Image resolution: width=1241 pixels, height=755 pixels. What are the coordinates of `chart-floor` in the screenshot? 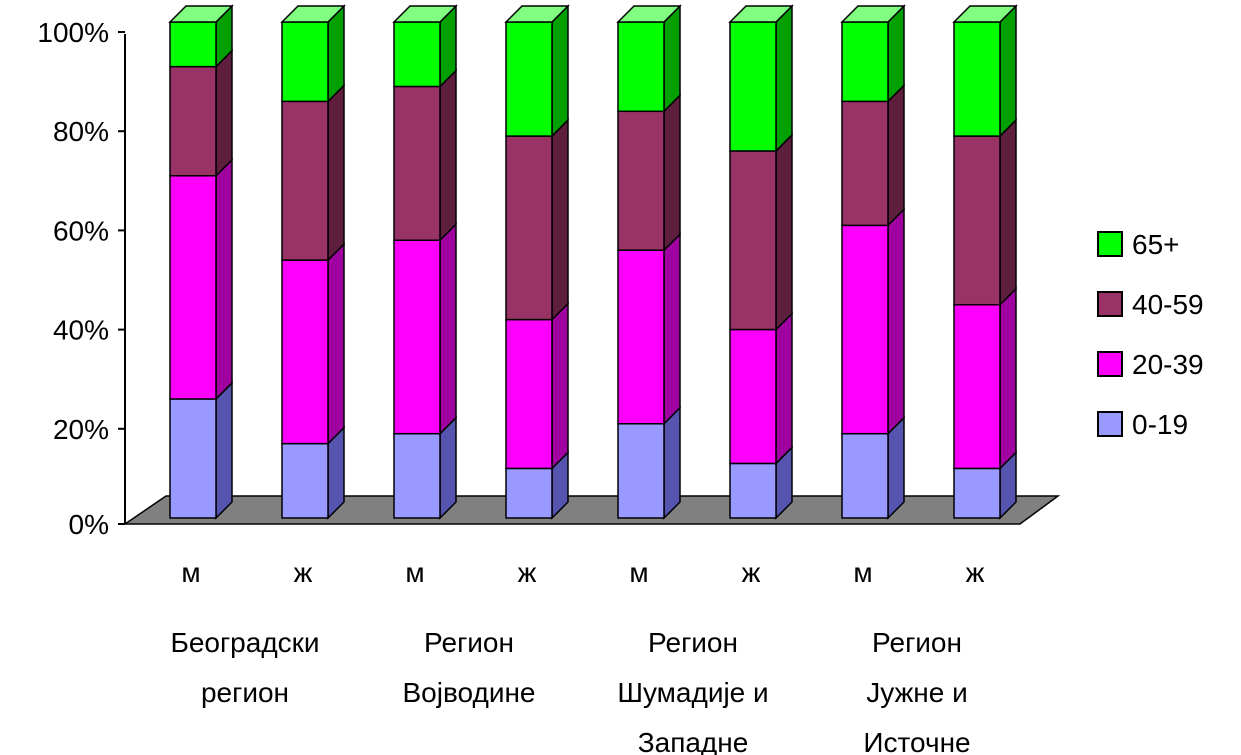 It's located at (591, 510).